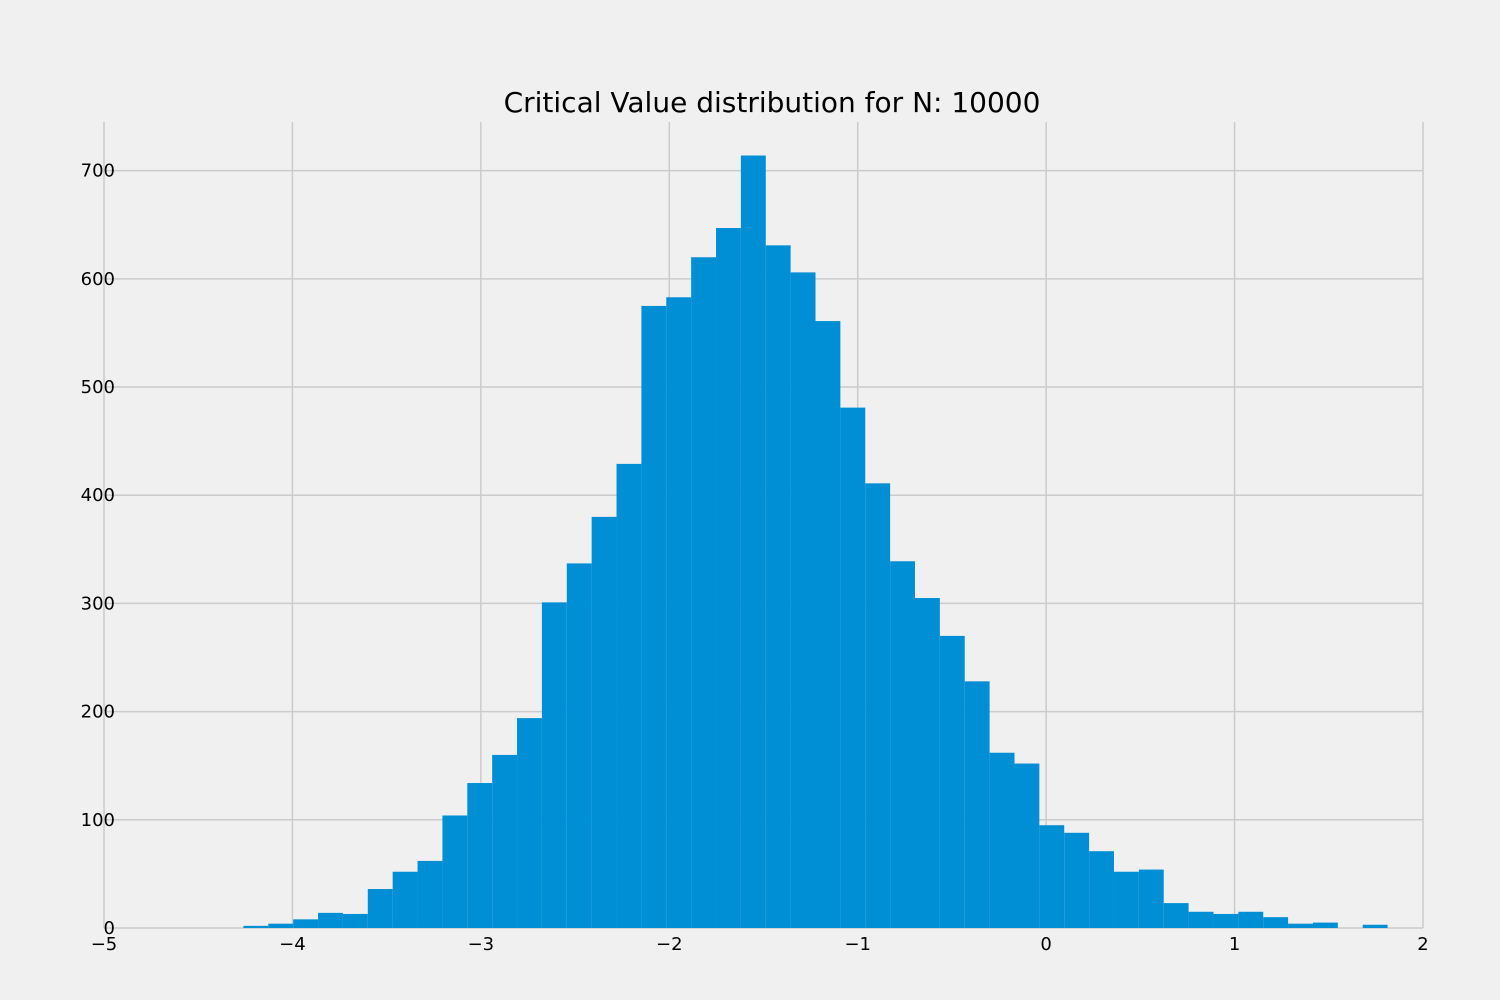 This screenshot has height=1000, width=1500. I want to click on x-tick-label: −3, so click(481, 944).